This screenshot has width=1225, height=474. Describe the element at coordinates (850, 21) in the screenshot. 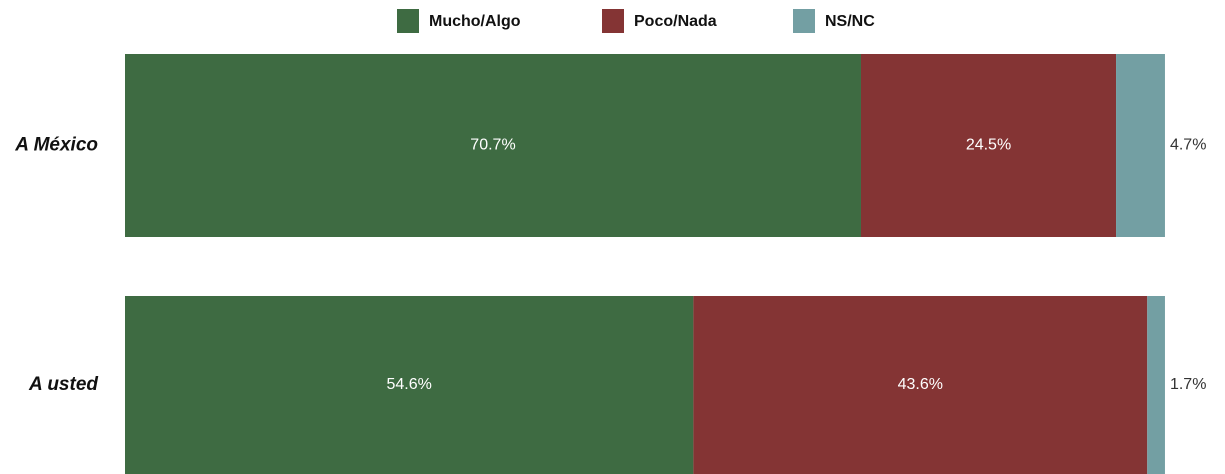

I see `legend-label: NS/NC` at that location.